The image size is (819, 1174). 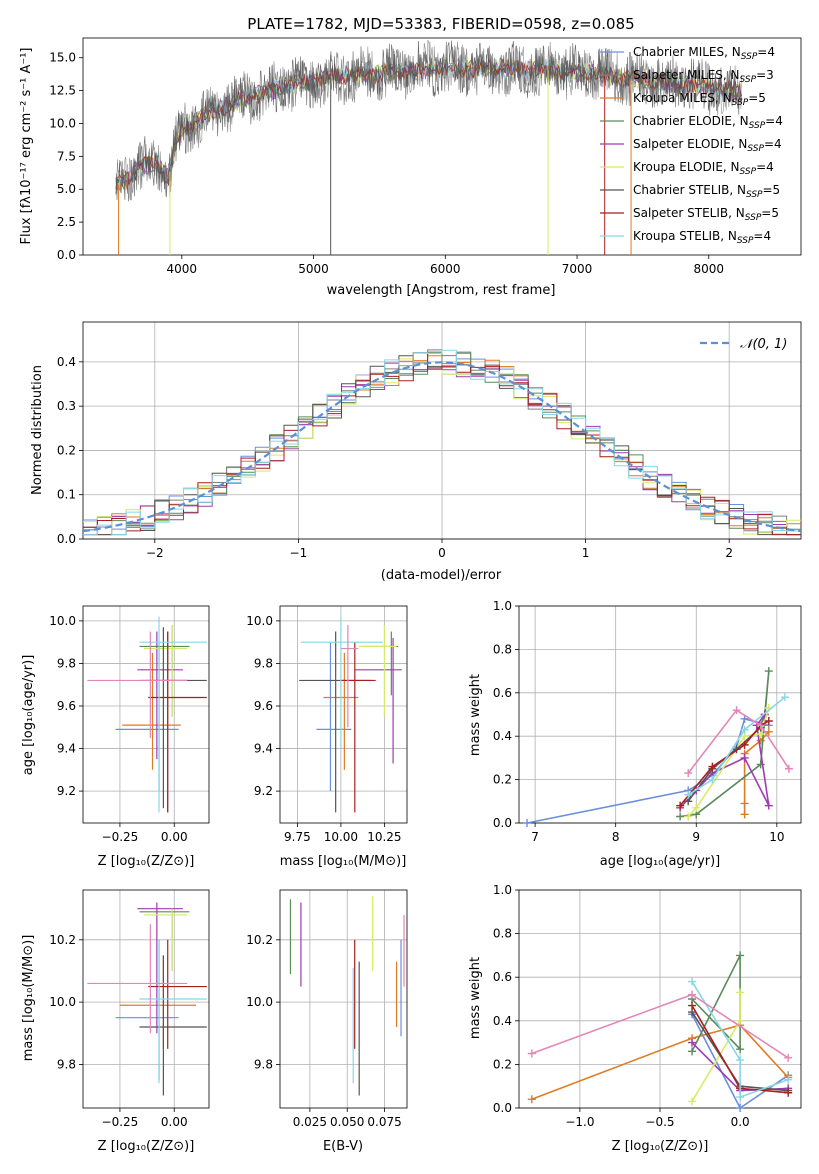 I want to click on z-age-ytick-label-0: 9.2, so click(x=66, y=791).